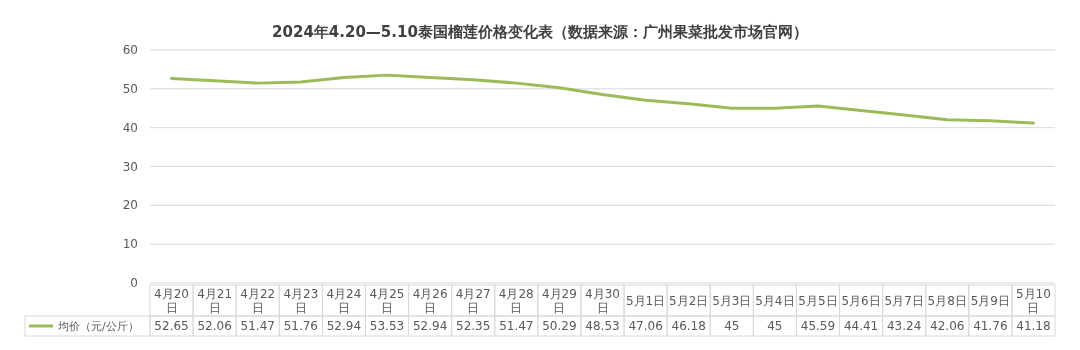 The height and width of the screenshot is (350, 1080). Describe the element at coordinates (134, 283) in the screenshot. I see `y-tick-label: 0` at that location.